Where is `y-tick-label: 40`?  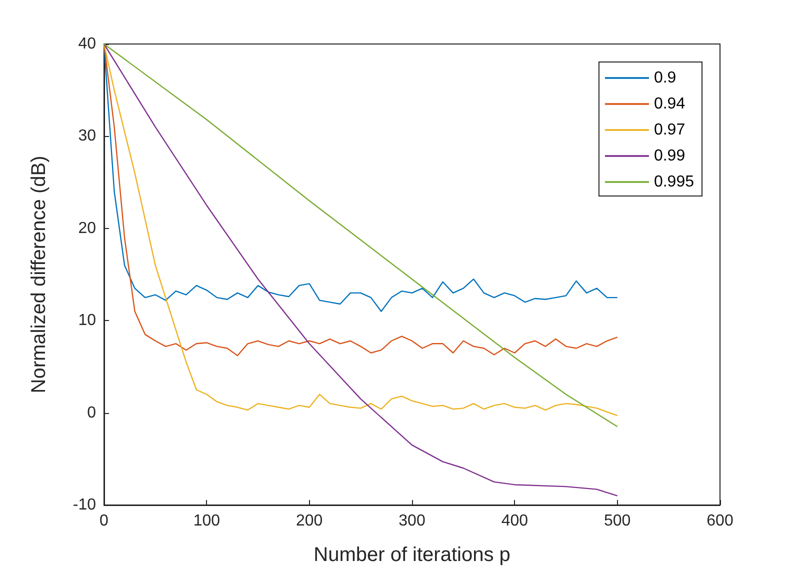
y-tick-label: 40 is located at coordinates (87, 44).